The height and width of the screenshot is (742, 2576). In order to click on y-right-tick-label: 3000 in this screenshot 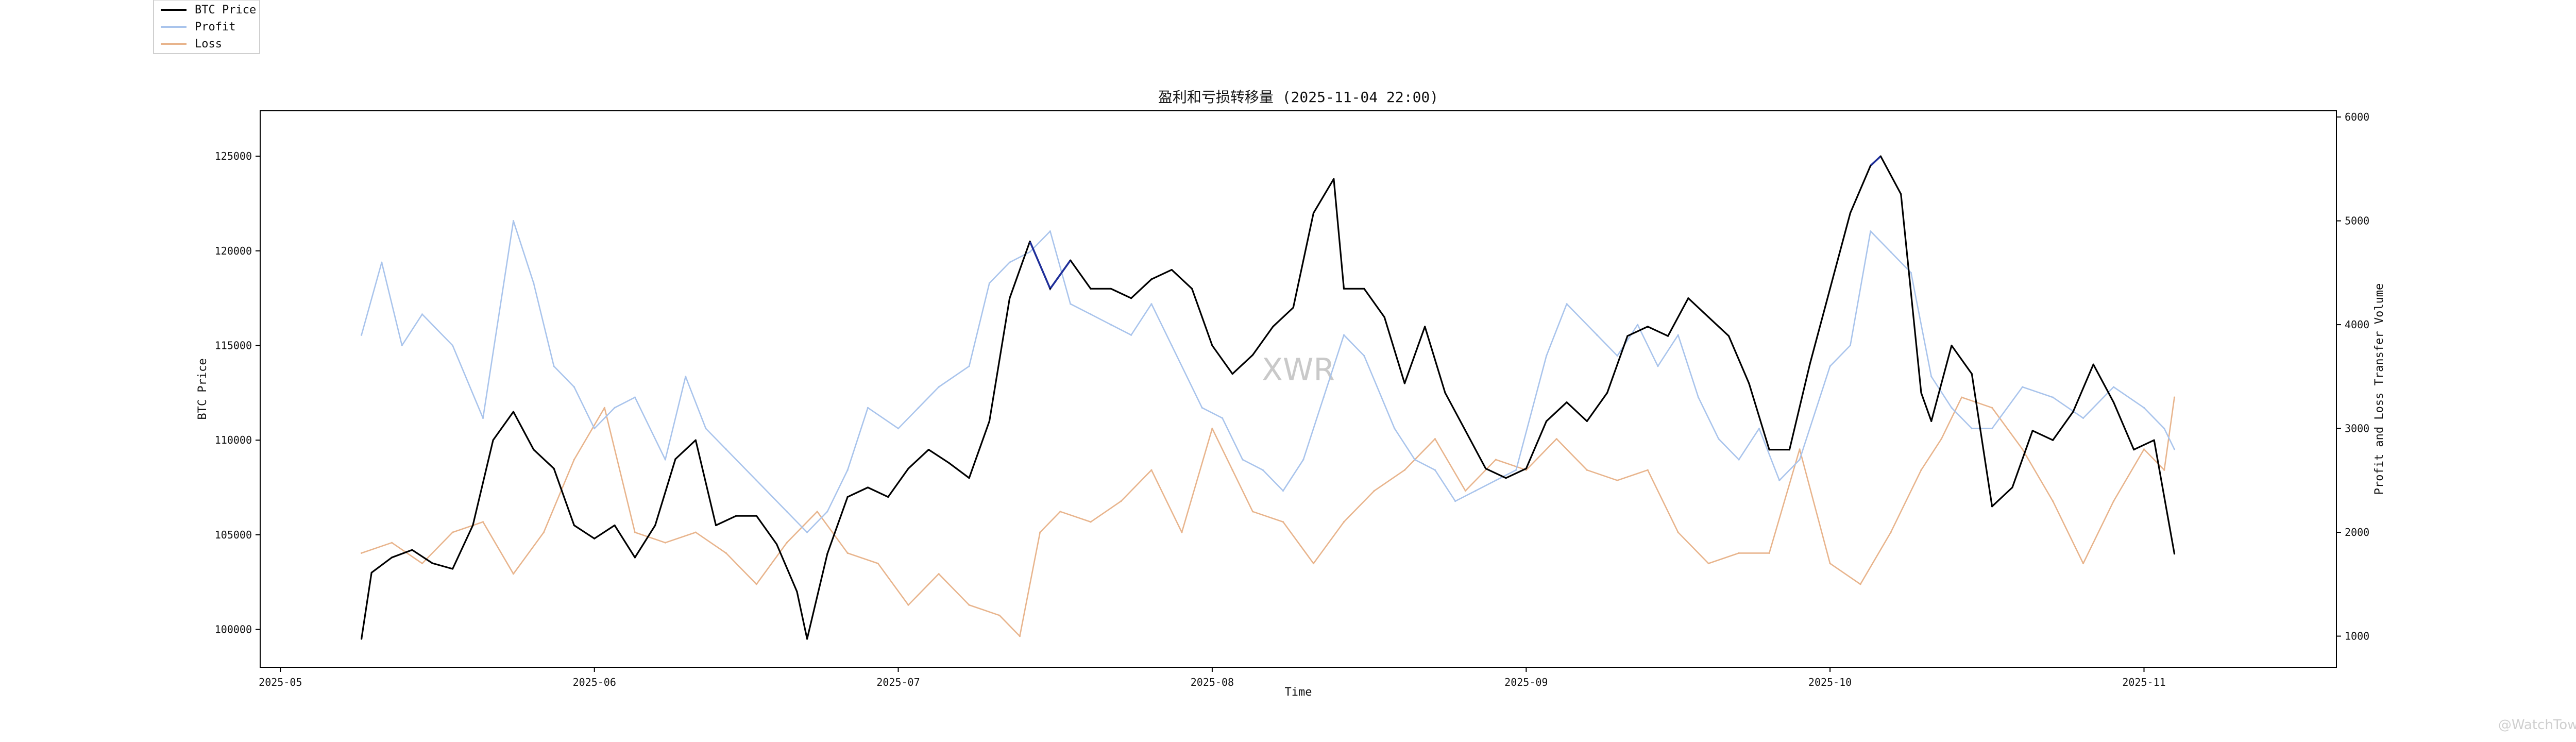, I will do `click(2357, 429)`.